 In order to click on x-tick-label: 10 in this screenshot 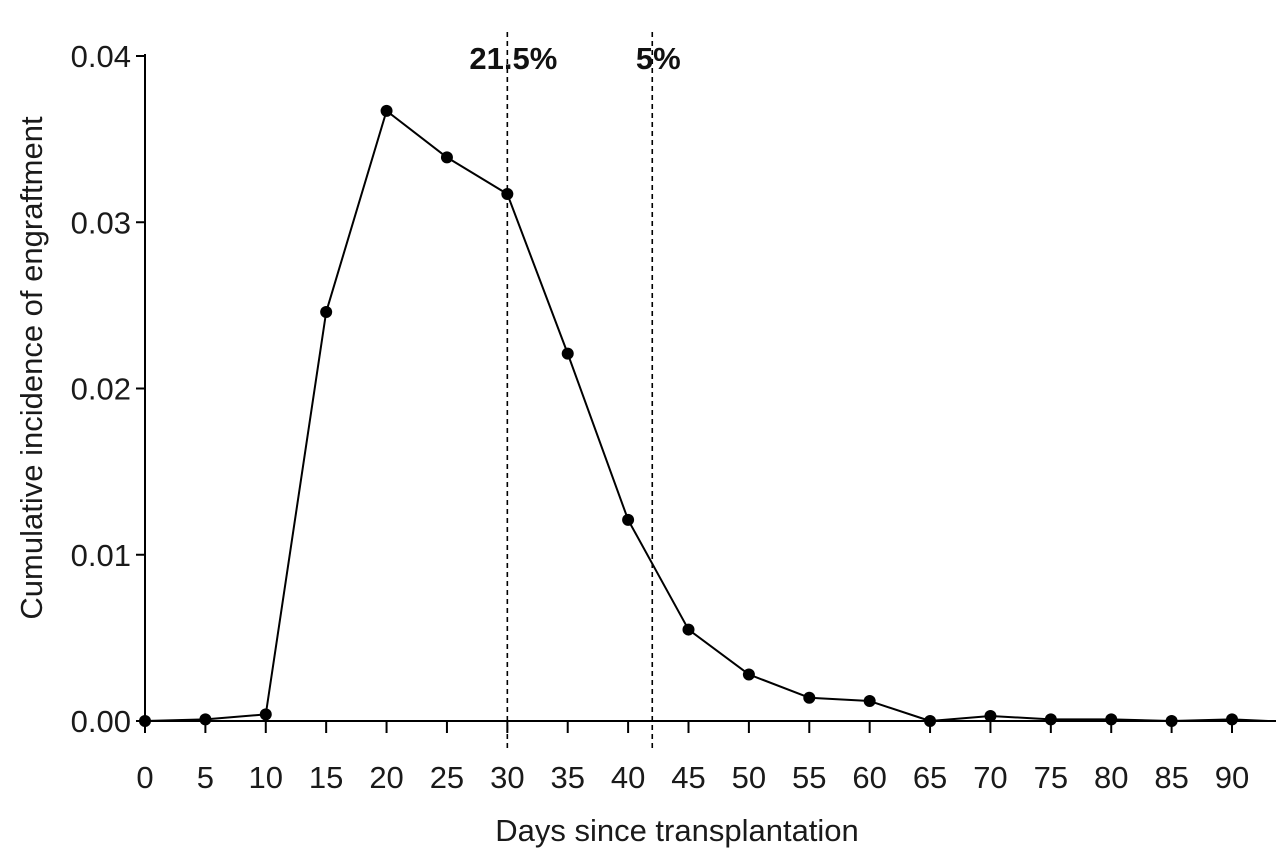, I will do `click(266, 777)`.